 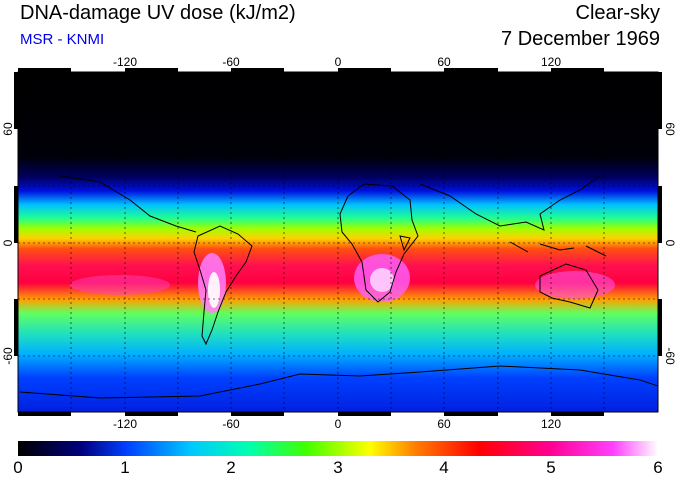 What do you see at coordinates (658, 467) in the screenshot?
I see `colorbar-tick-label: 6` at bounding box center [658, 467].